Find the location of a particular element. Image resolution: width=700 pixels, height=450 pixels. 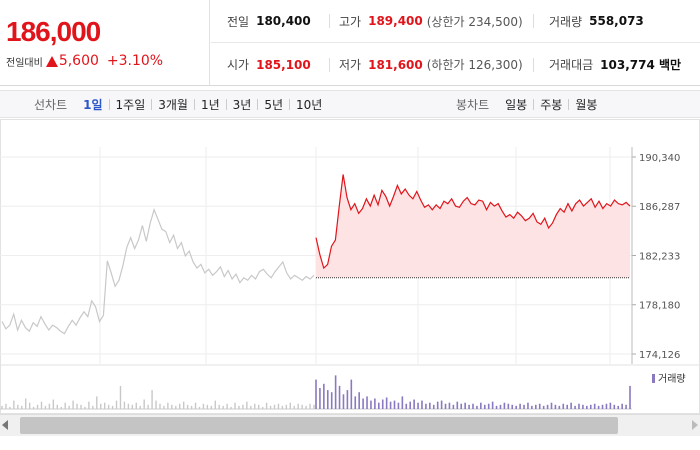

change-amount: 5,600 is located at coordinates (78, 61).